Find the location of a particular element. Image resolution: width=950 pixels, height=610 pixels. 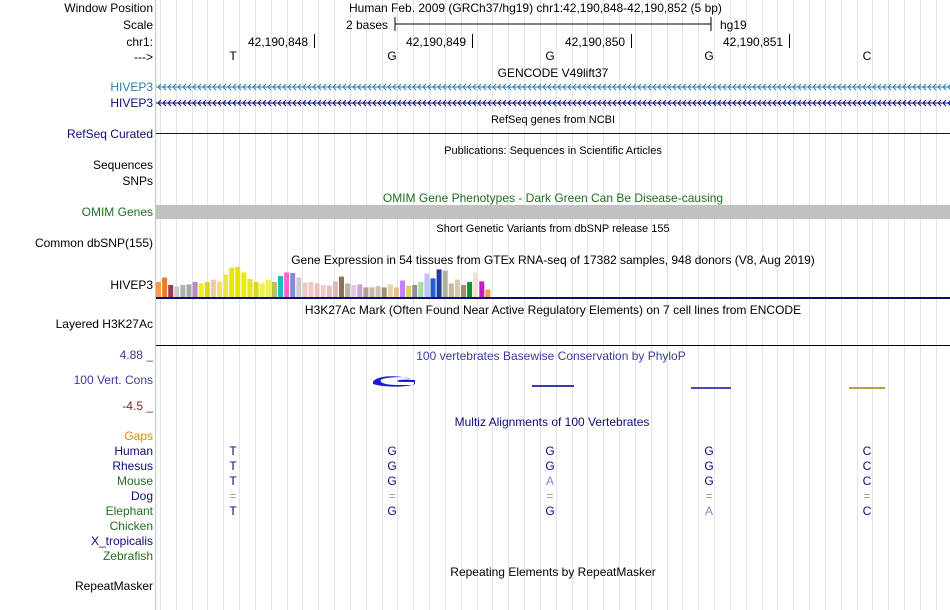

aln-gap: = is located at coordinates (392, 496).